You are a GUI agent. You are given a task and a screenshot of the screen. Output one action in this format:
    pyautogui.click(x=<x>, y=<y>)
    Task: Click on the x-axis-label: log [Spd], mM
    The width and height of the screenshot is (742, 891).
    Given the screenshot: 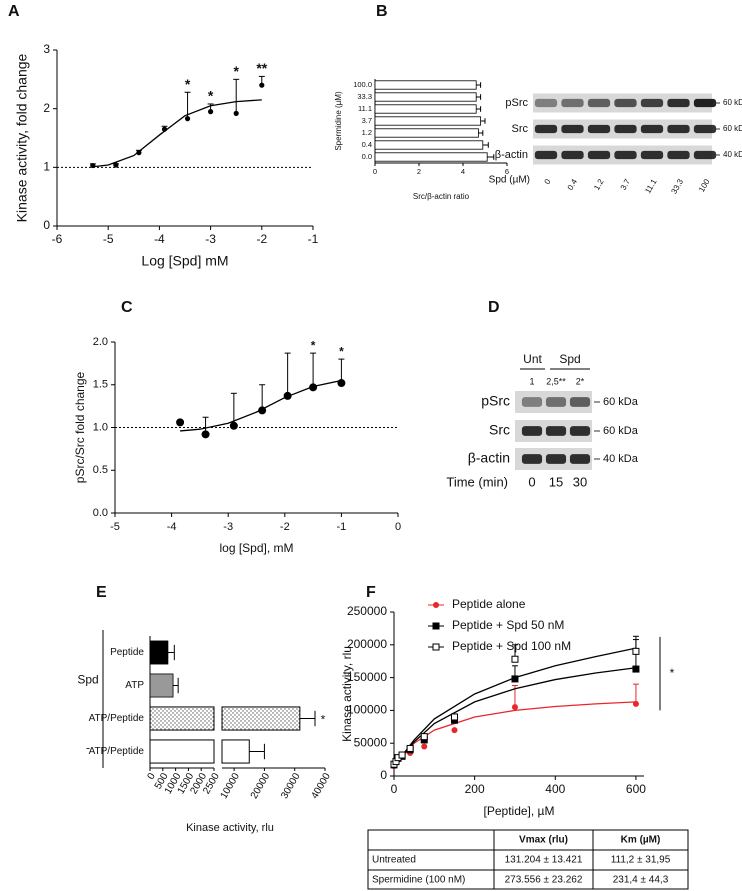 What is the action you would take?
    pyautogui.click(x=256, y=548)
    